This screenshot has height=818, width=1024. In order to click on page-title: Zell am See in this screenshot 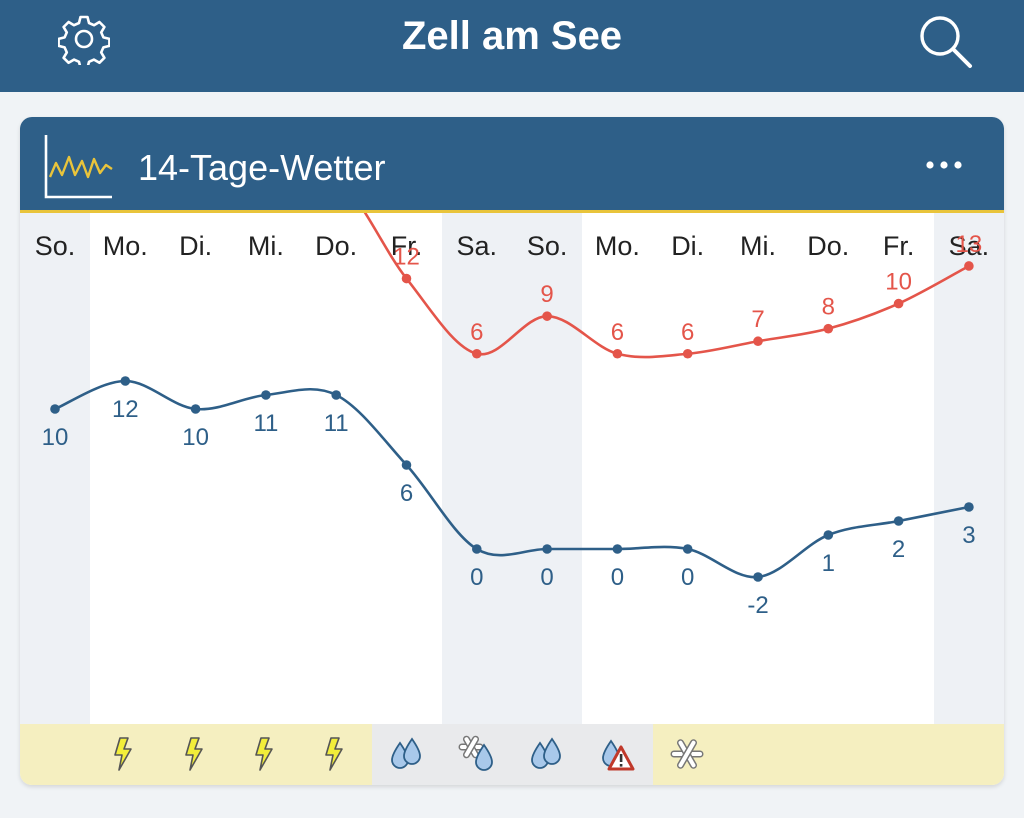, I will do `click(512, 36)`.